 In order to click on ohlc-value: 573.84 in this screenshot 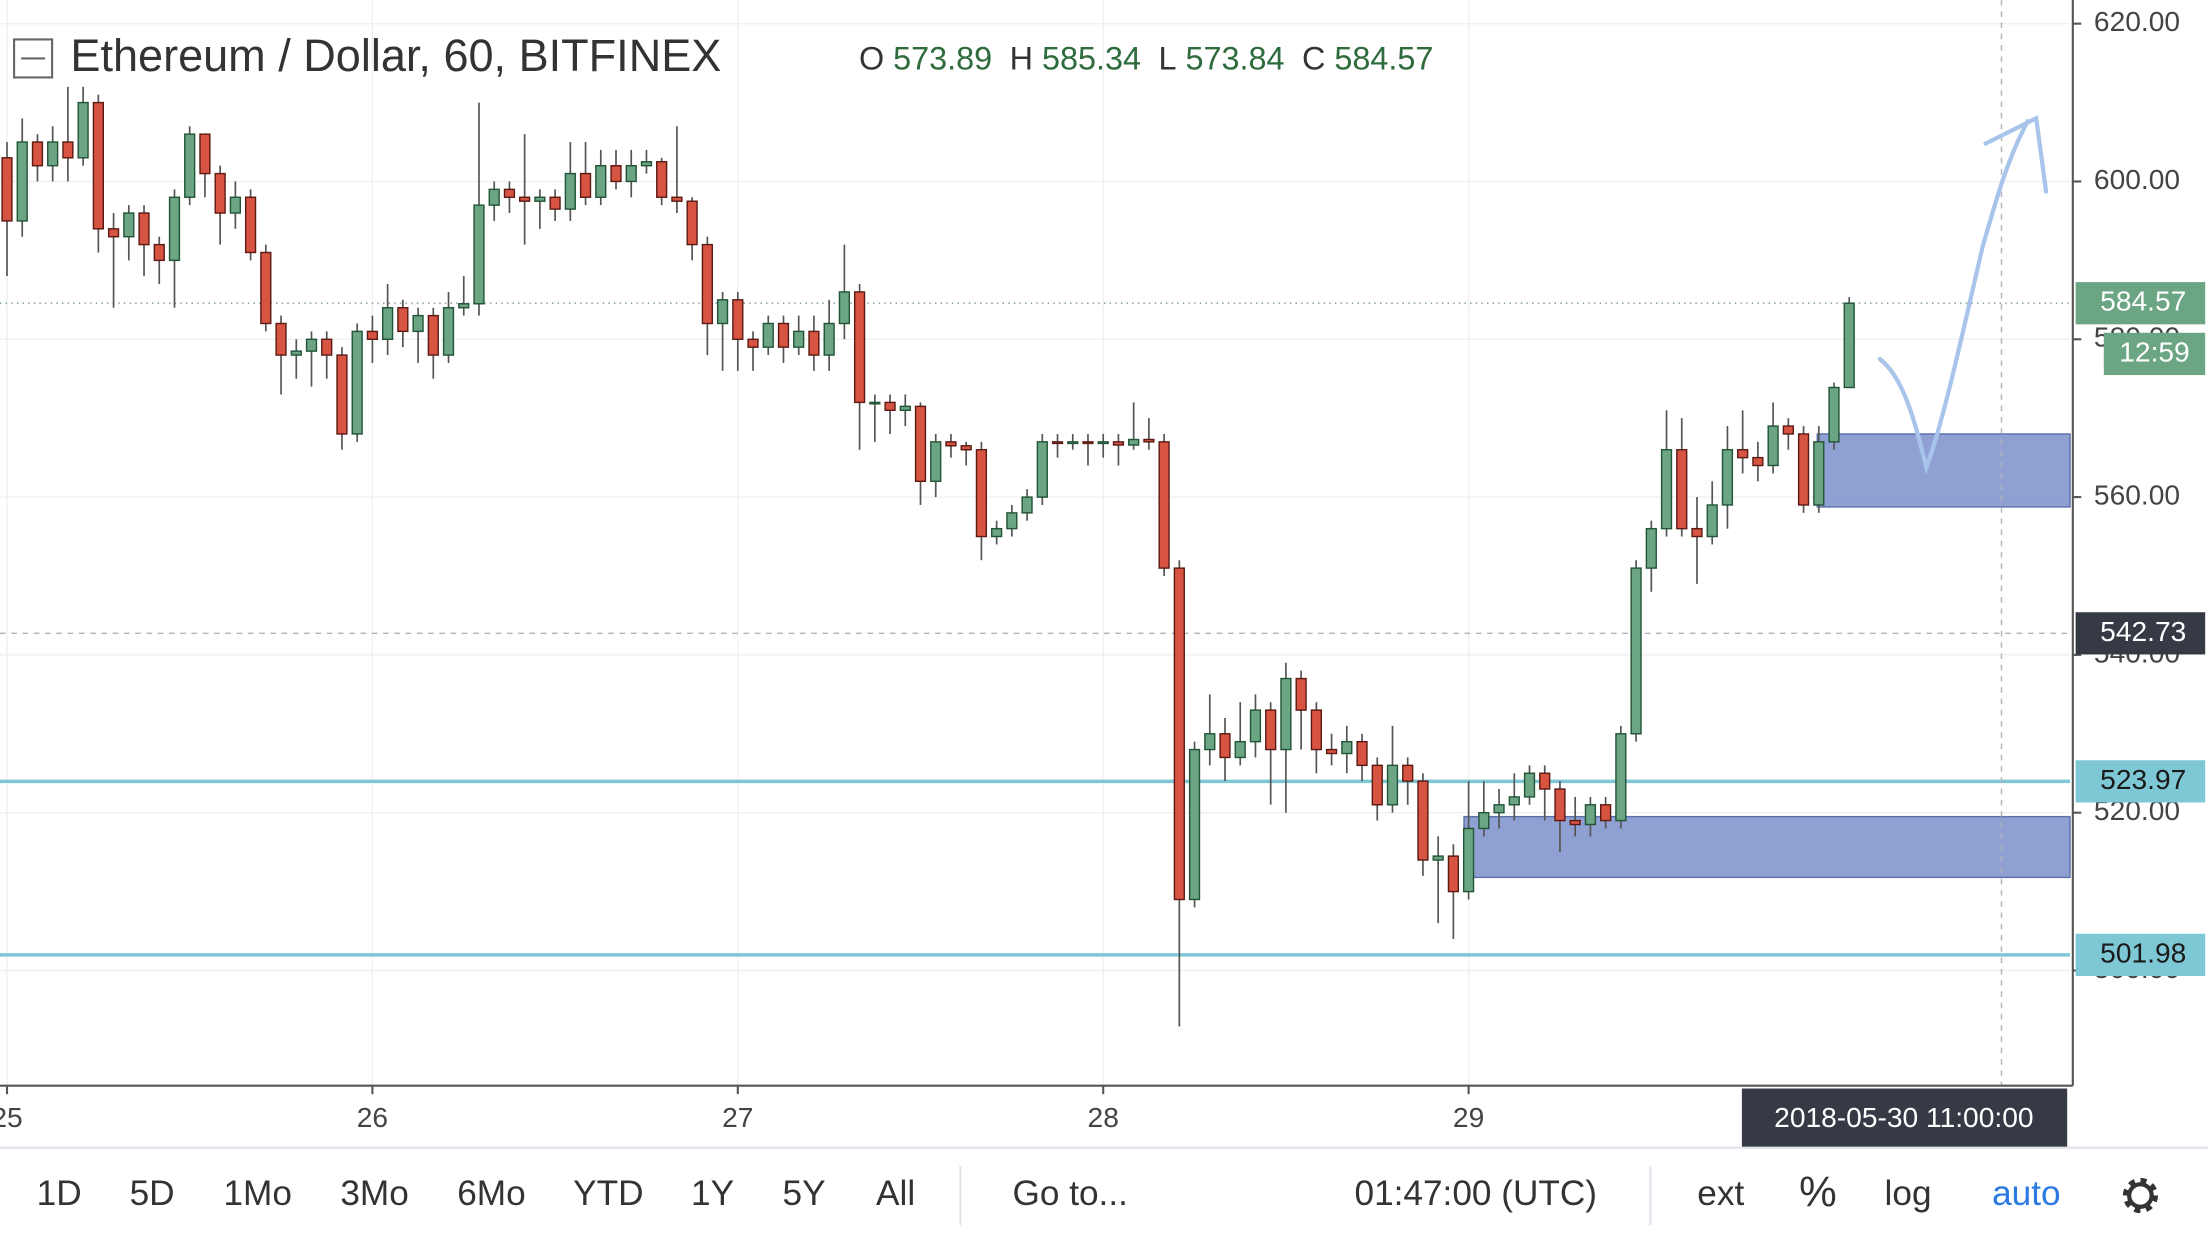, I will do `click(1235, 58)`.